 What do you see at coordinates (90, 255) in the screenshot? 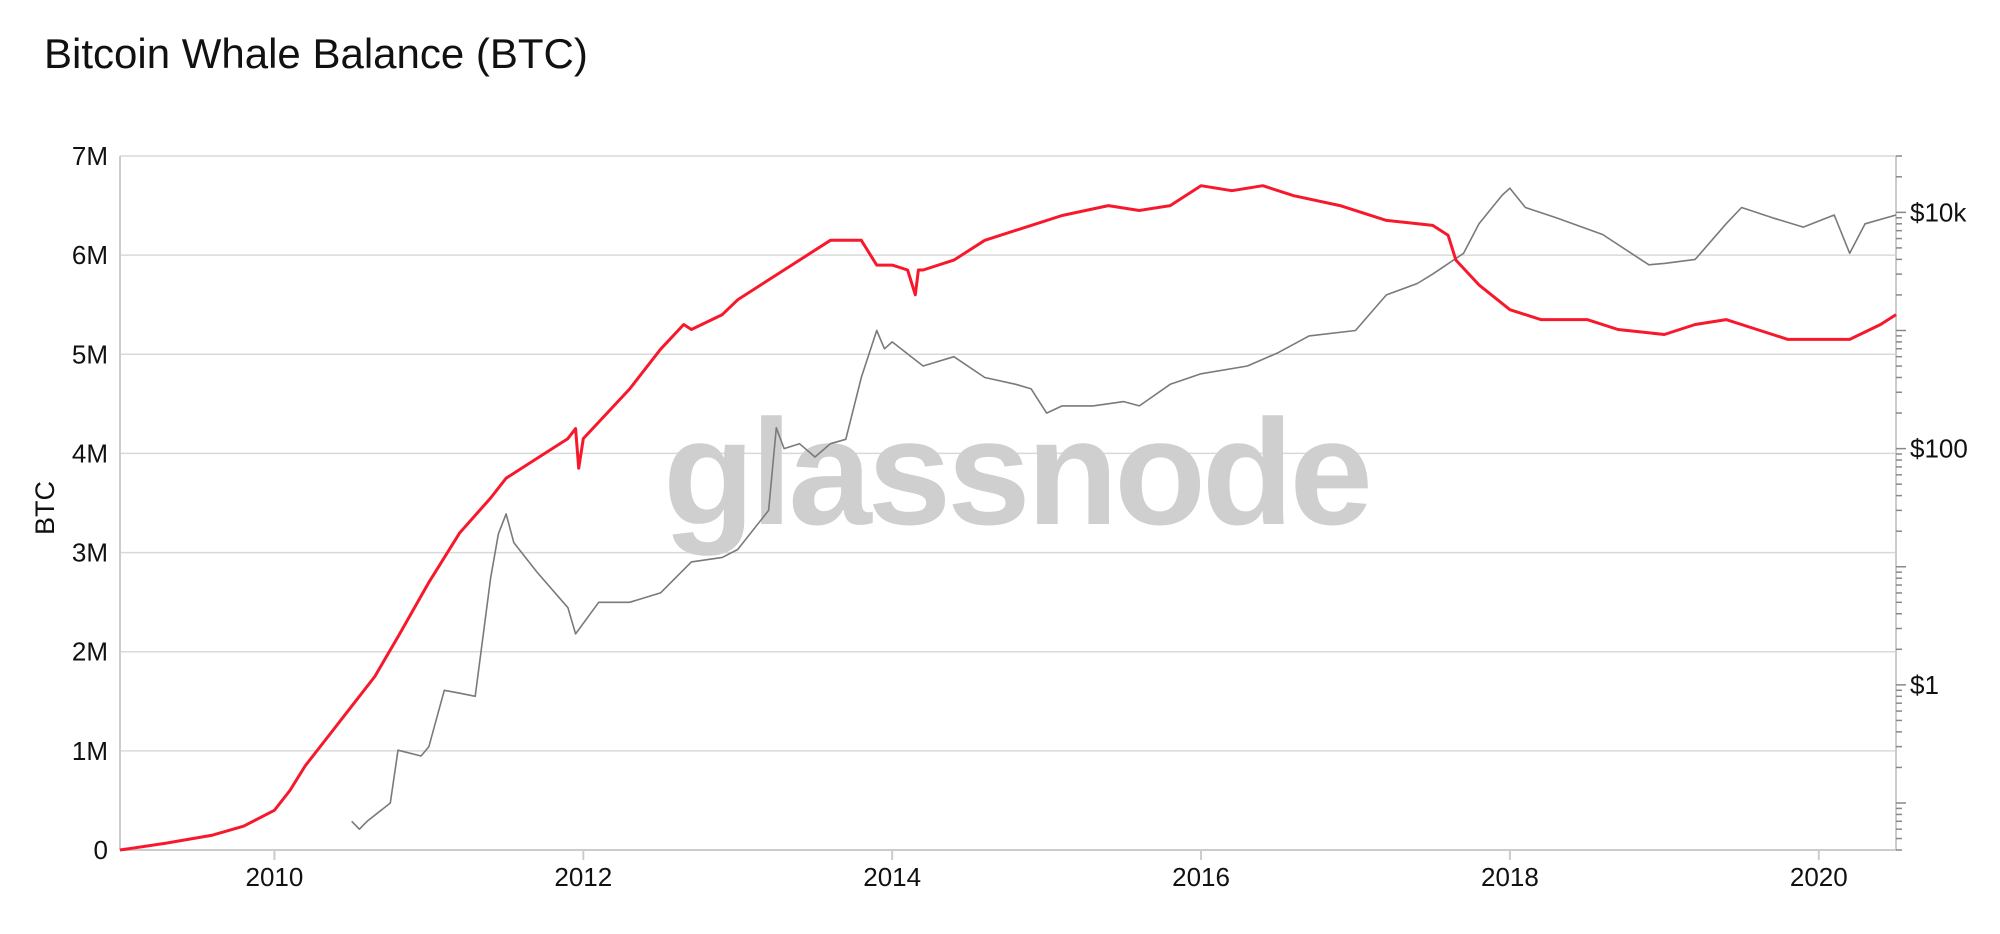
I see `y-tick-label: 6M` at bounding box center [90, 255].